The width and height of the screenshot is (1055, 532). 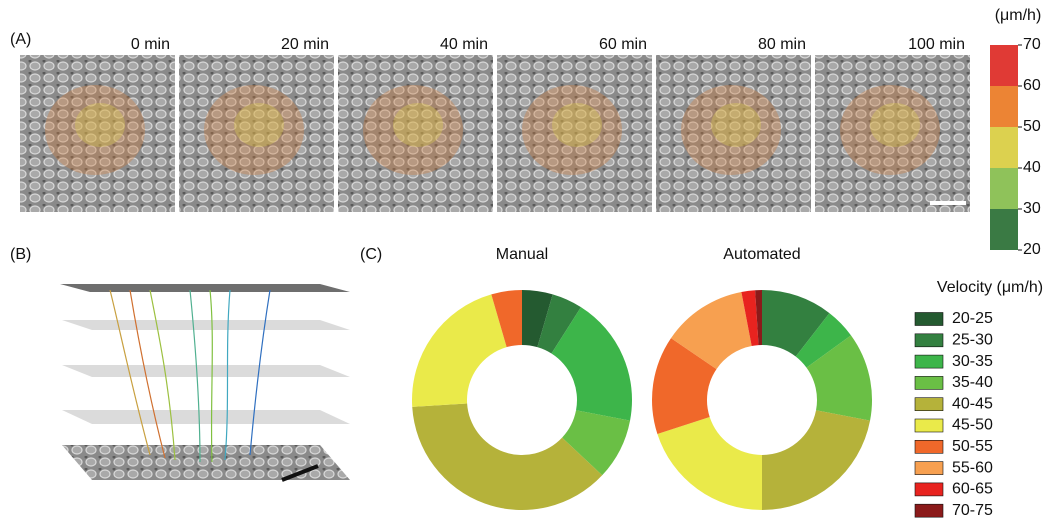 What do you see at coordinates (972, 318) in the screenshot?
I see `legend-label: 20-25` at bounding box center [972, 318].